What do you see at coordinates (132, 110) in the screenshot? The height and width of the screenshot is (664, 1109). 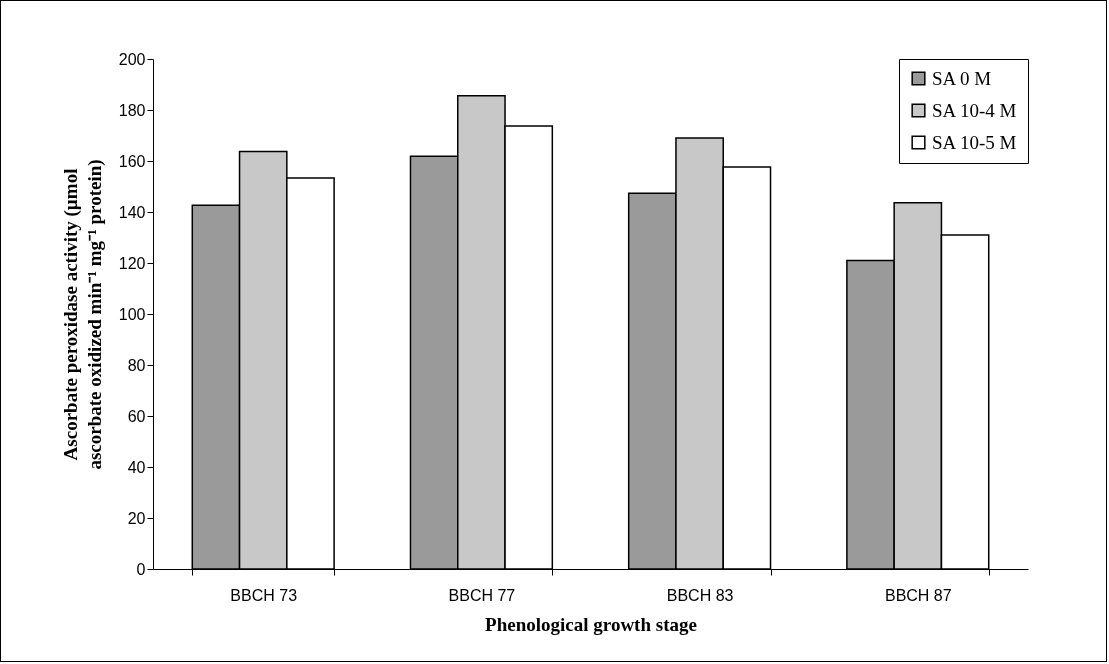 I see `y-tick-label: 180` at bounding box center [132, 110].